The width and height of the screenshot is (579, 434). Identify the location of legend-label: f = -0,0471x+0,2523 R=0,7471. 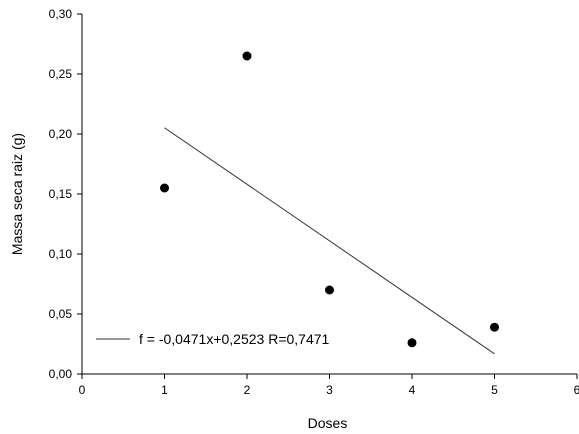
(234, 339).